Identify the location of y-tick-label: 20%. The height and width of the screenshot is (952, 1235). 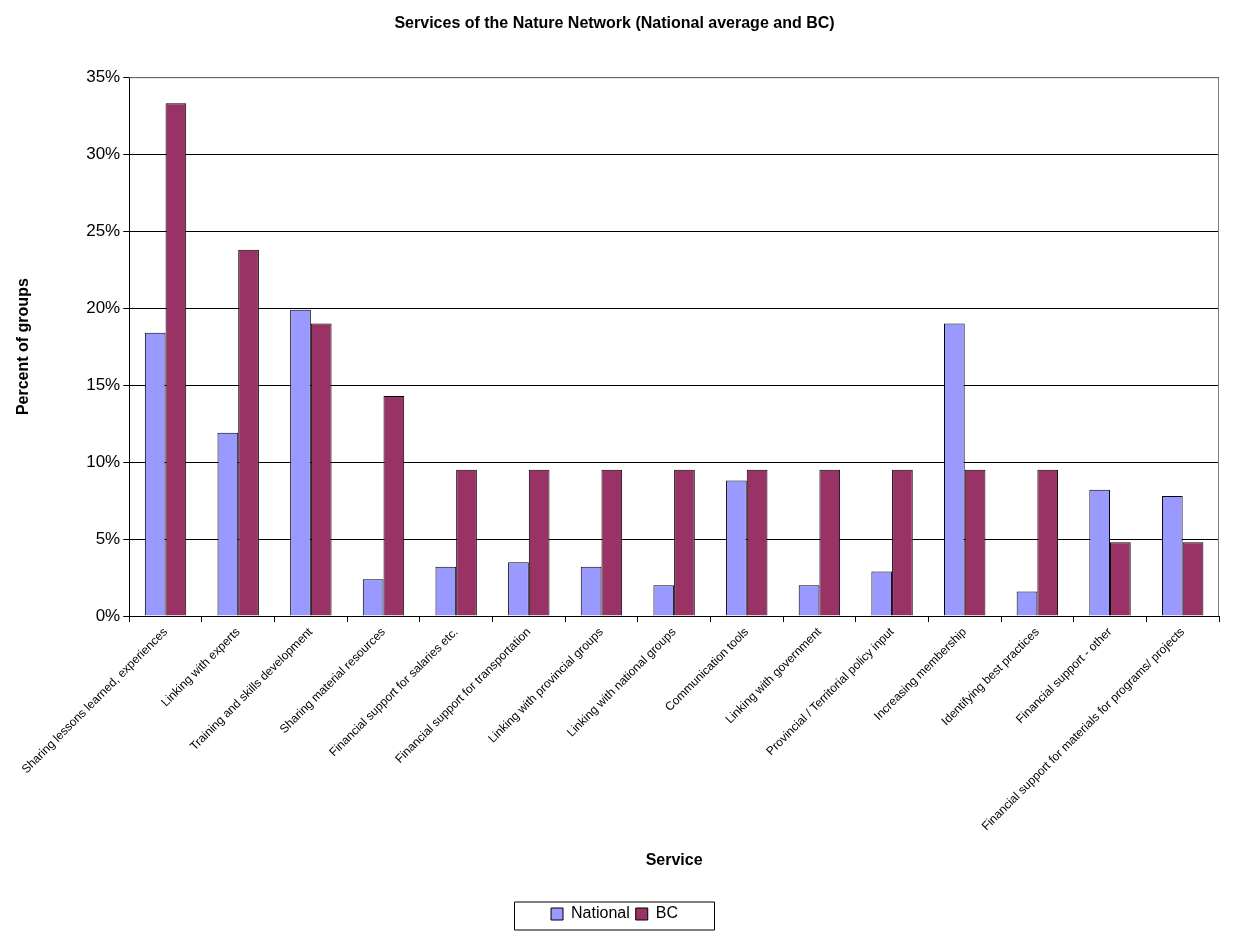
(103, 307).